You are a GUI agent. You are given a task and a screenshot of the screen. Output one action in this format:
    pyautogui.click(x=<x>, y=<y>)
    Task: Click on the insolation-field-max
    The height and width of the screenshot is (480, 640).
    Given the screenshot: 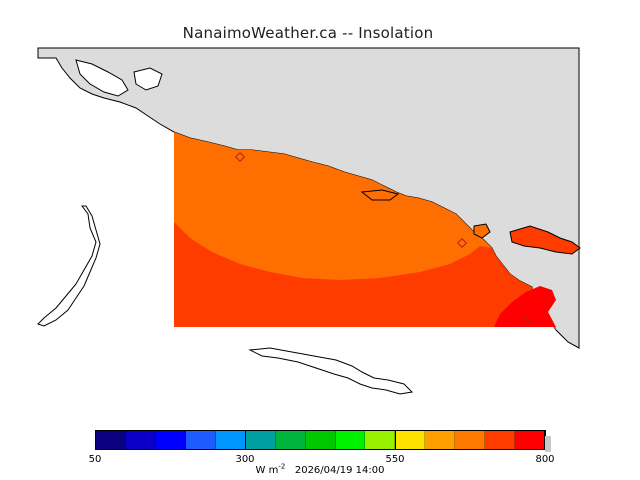 What is the action you would take?
    pyautogui.click(x=525, y=306)
    